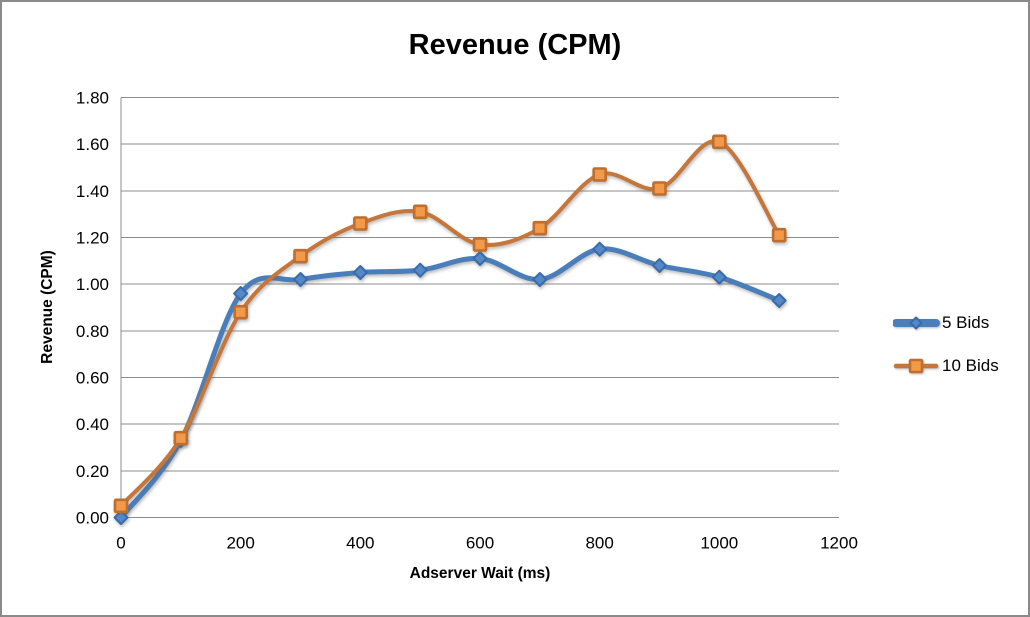 Image resolution: width=1030 pixels, height=617 pixels. I want to click on legend-swatch-5-bids, so click(916, 323).